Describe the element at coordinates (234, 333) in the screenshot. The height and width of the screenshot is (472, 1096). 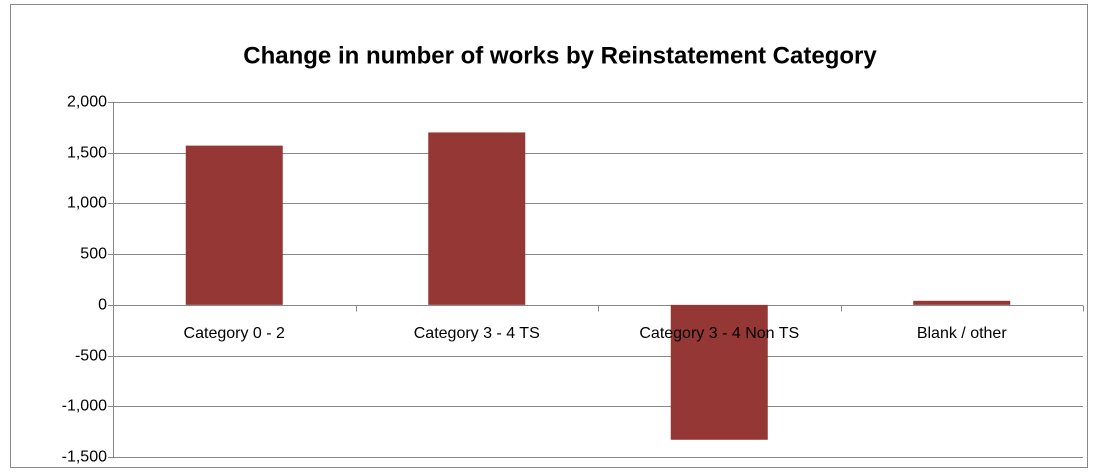
I see `x-tick-label: Category 0 - 2` at that location.